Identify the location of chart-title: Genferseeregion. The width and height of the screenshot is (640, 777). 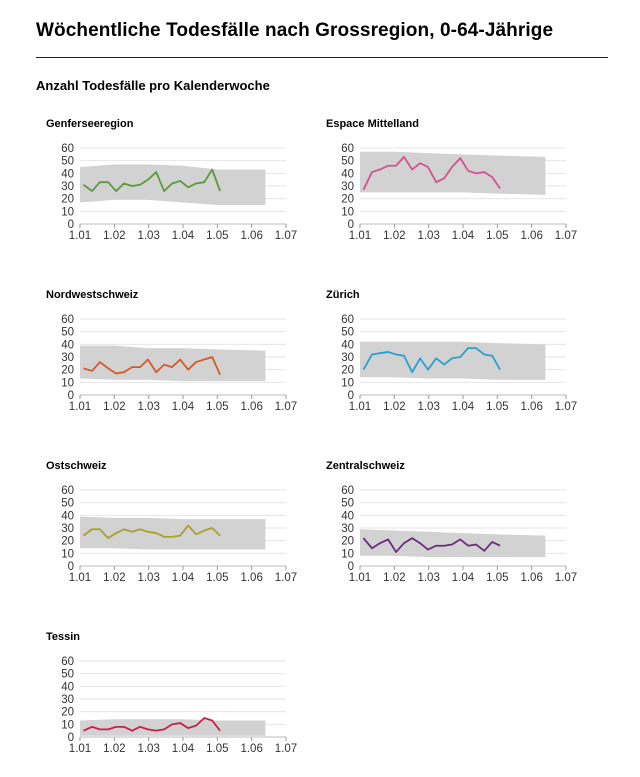
(90, 124).